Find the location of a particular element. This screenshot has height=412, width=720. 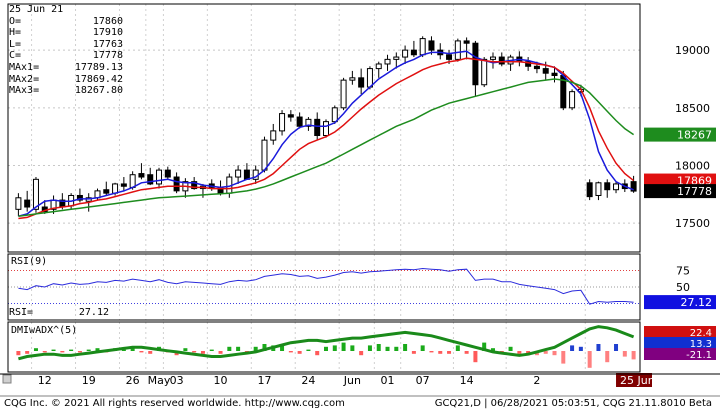

dmi-value-label: -21.1 is located at coordinates (699, 355).